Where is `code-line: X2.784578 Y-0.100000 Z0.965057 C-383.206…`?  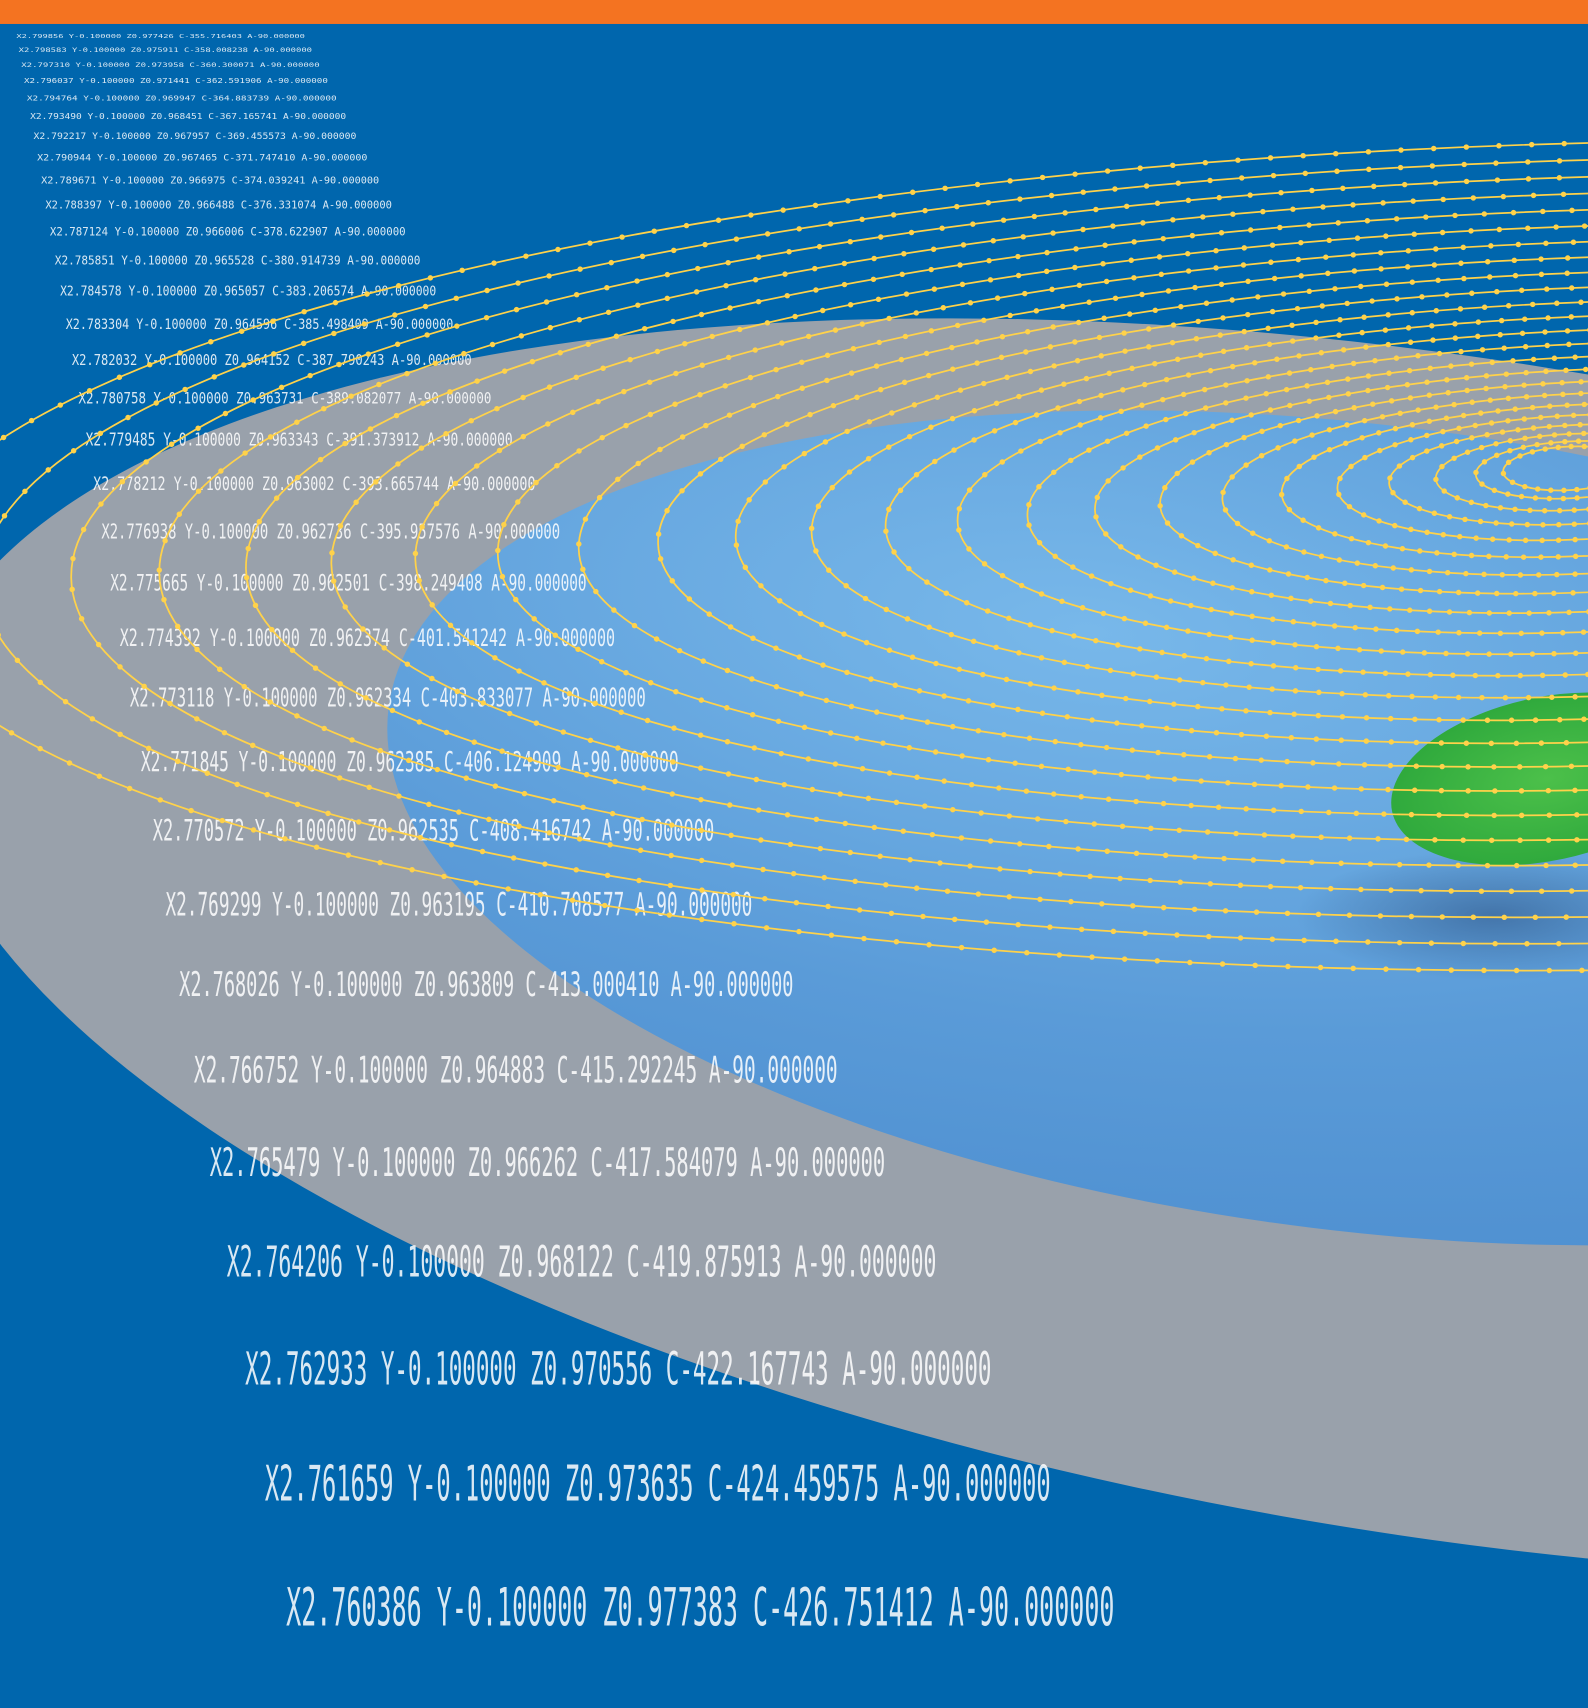 code-line: X2.784578 Y-0.100000 Z0.965057 C-383.206… is located at coordinates (248, 292).